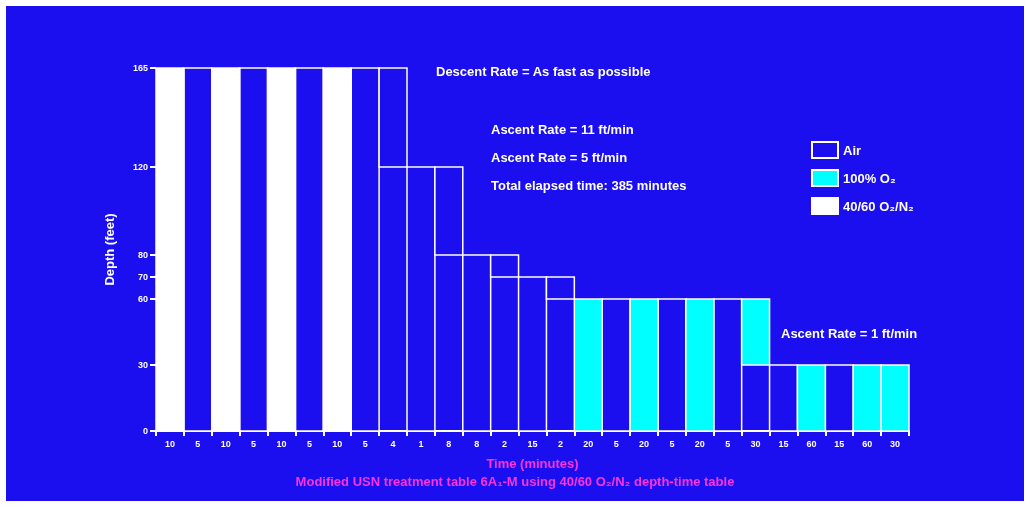  What do you see at coordinates (543, 71) in the screenshot?
I see `annotation: Descent Rate = As fast as possible` at bounding box center [543, 71].